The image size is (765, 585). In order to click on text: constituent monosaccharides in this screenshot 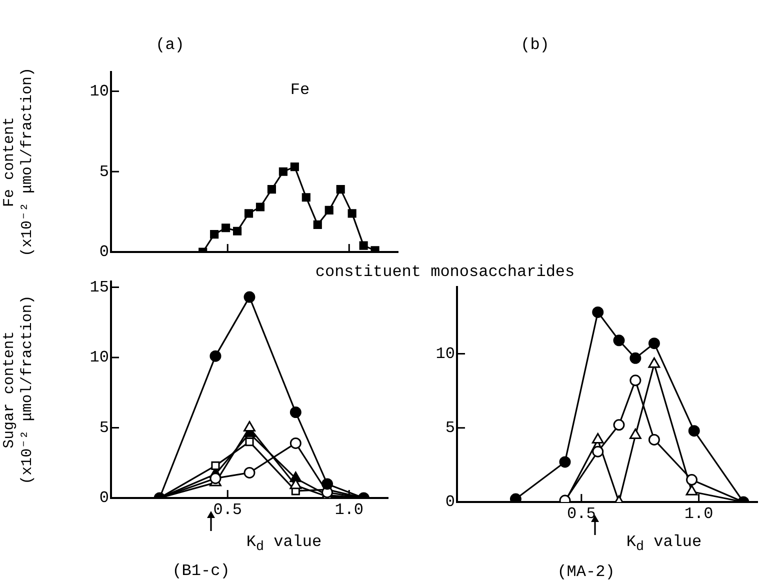, I will do `click(445, 272)`.